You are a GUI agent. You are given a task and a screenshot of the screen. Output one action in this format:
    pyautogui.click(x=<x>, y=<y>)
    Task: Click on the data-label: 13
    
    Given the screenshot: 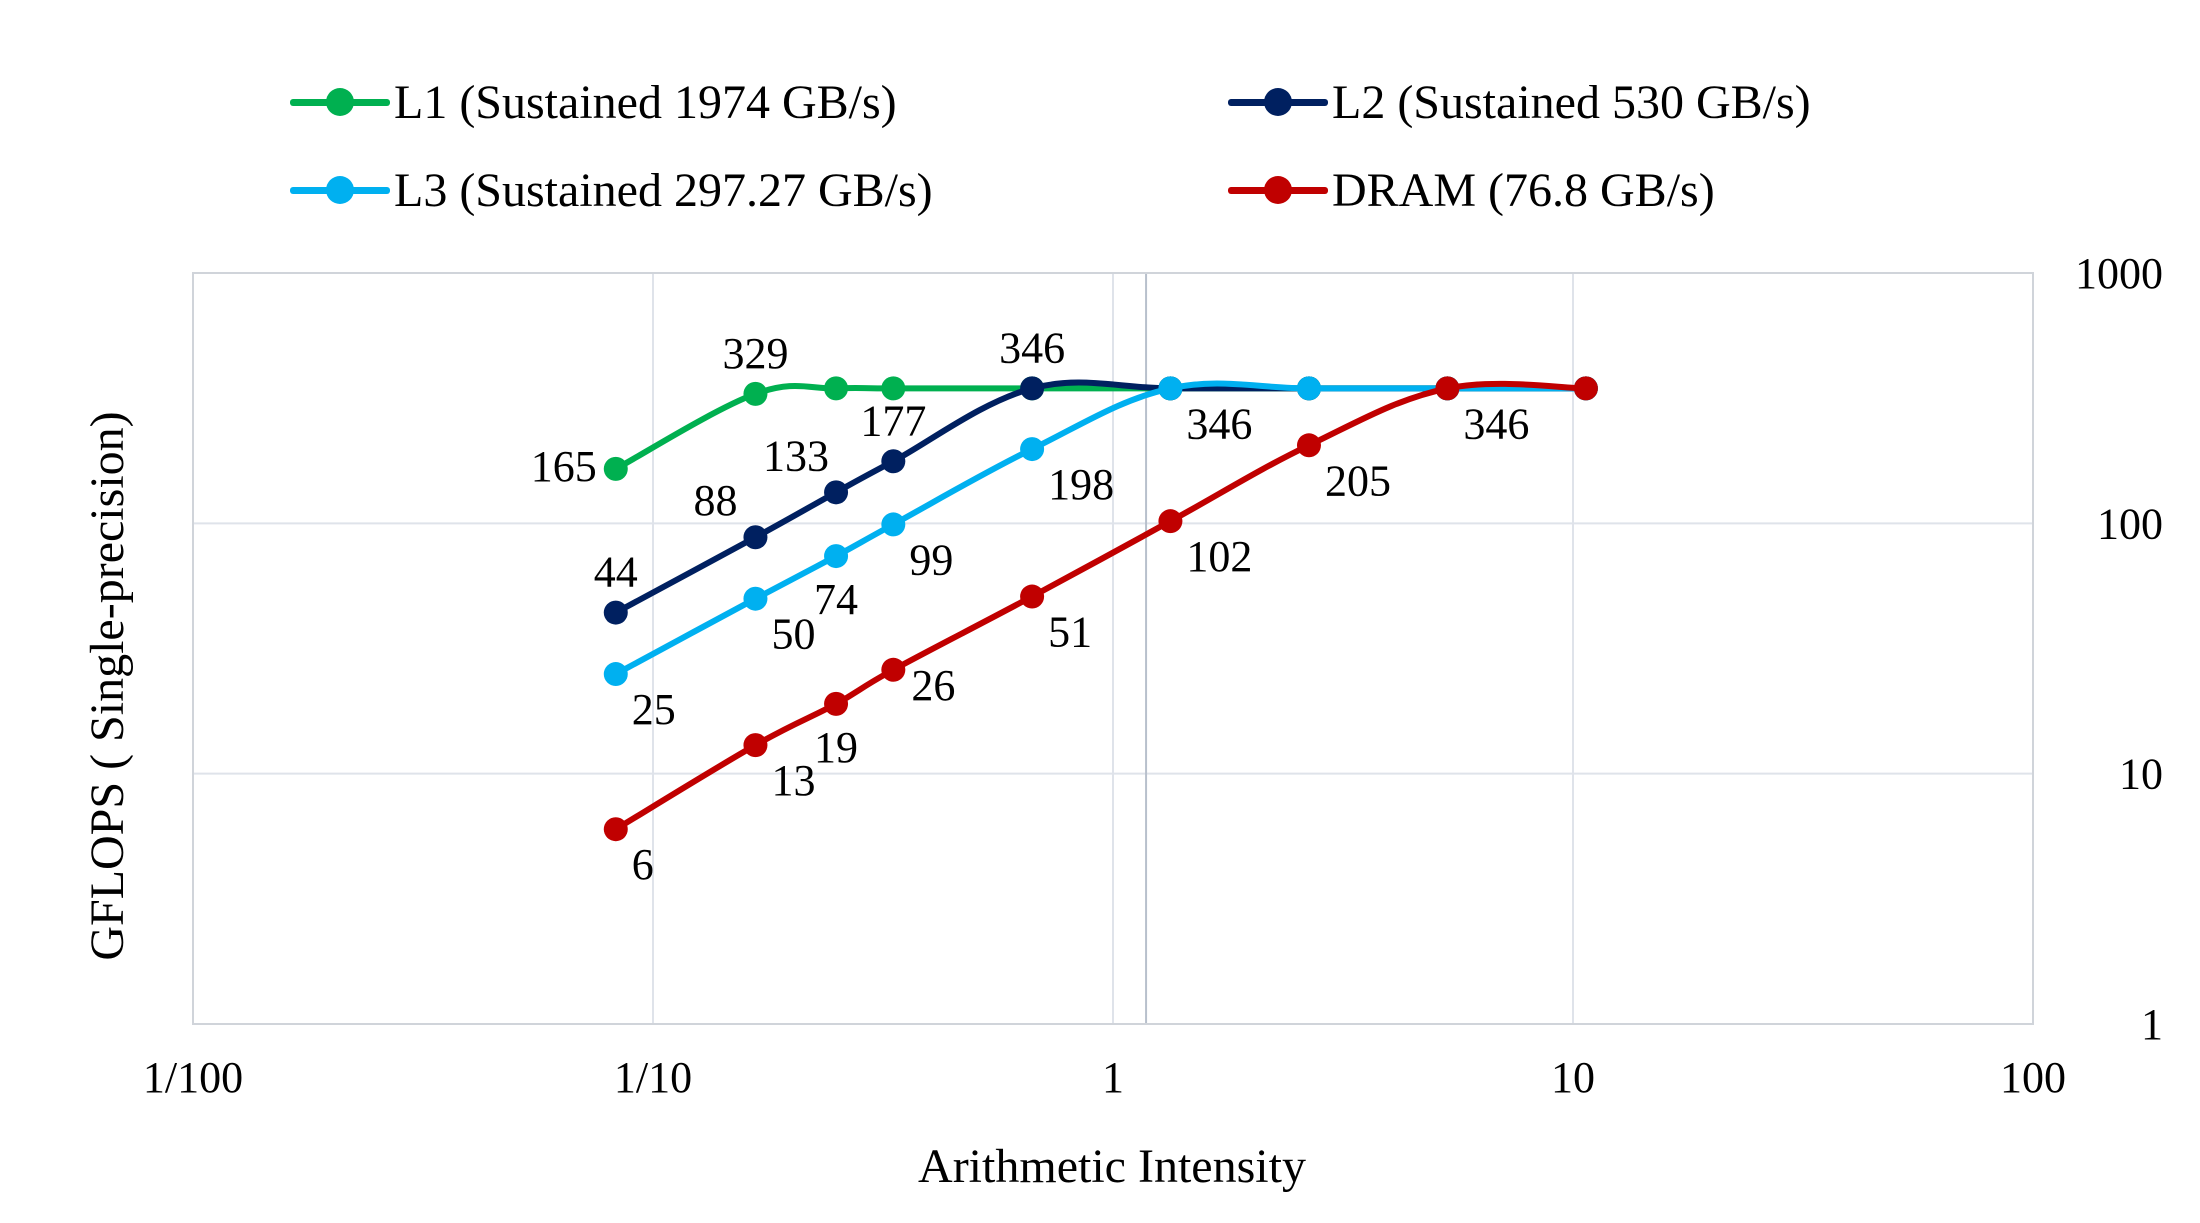 What is the action you would take?
    pyautogui.click(x=793, y=780)
    